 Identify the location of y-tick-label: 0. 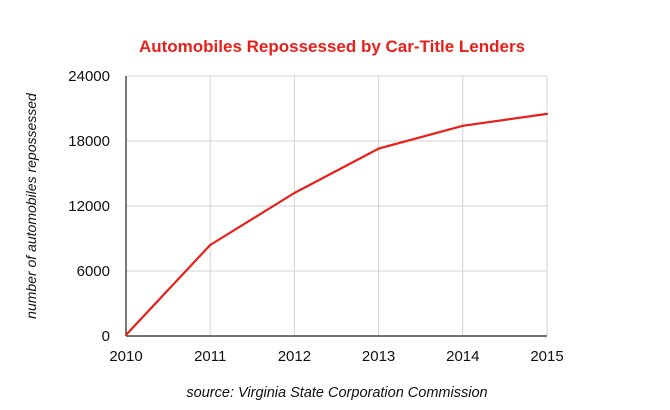
(106, 336).